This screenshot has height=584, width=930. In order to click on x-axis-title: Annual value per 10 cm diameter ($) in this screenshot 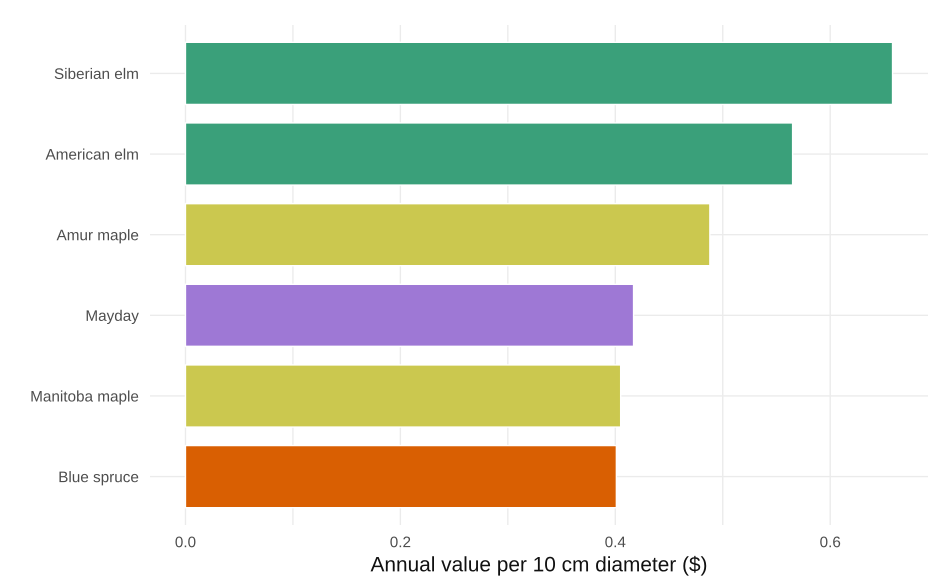, I will do `click(538, 566)`.